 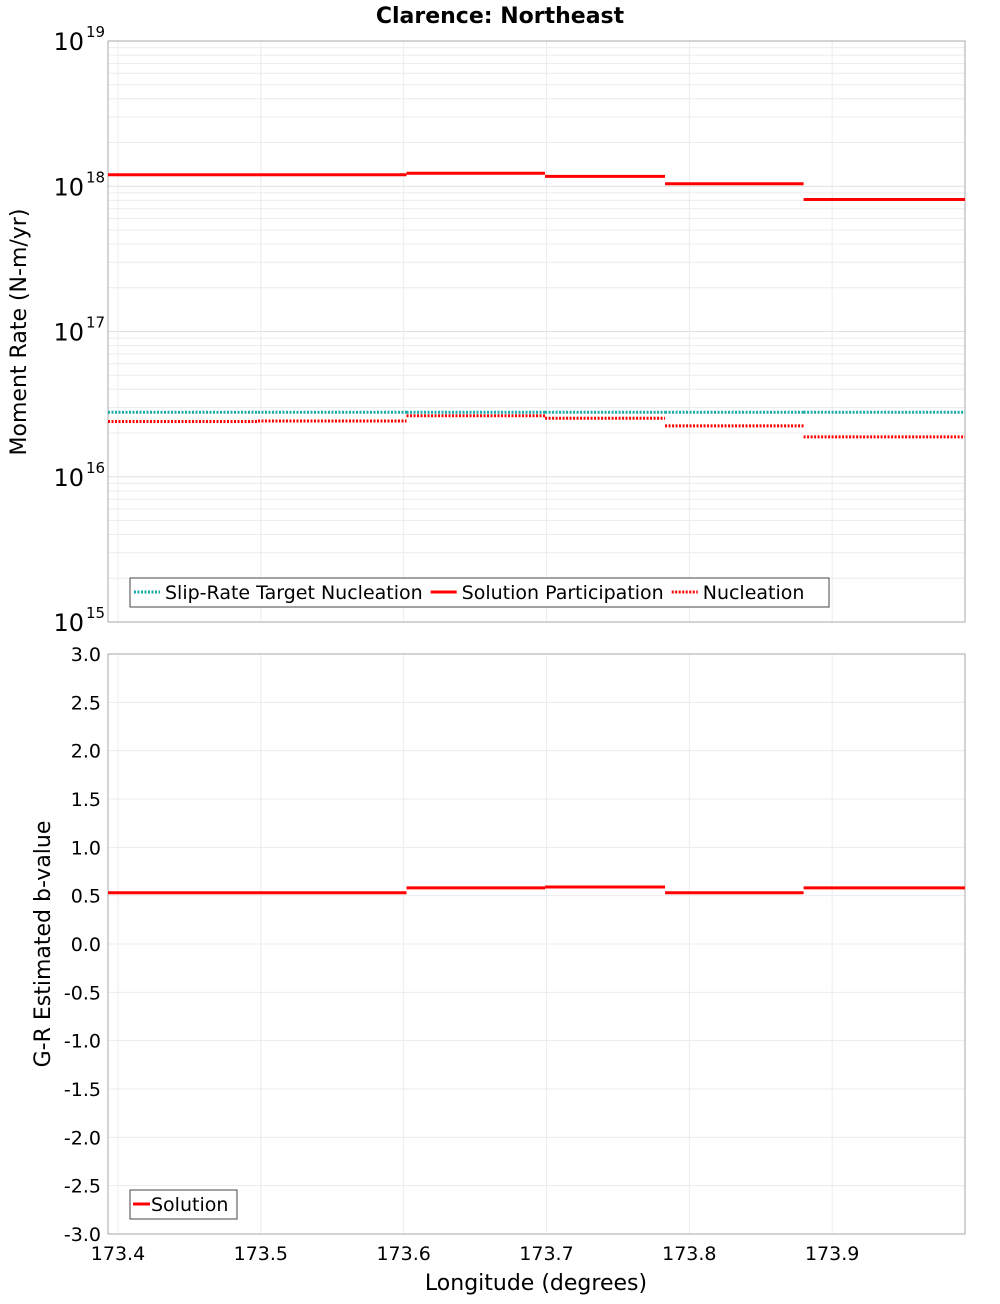 I want to click on x-tick-label: 173.9, so click(x=832, y=1254).